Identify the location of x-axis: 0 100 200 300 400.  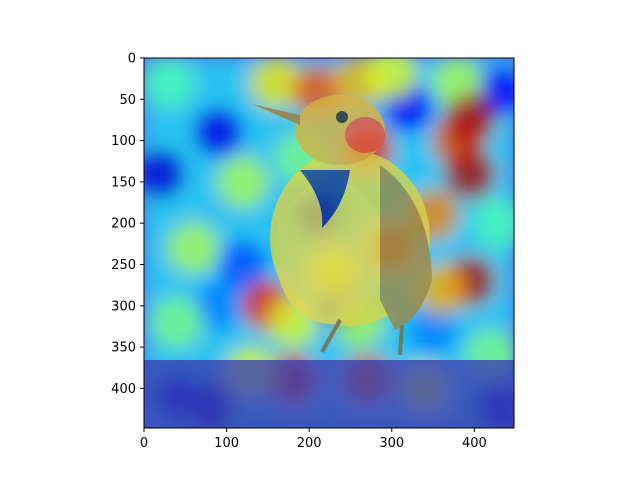
(313, 439).